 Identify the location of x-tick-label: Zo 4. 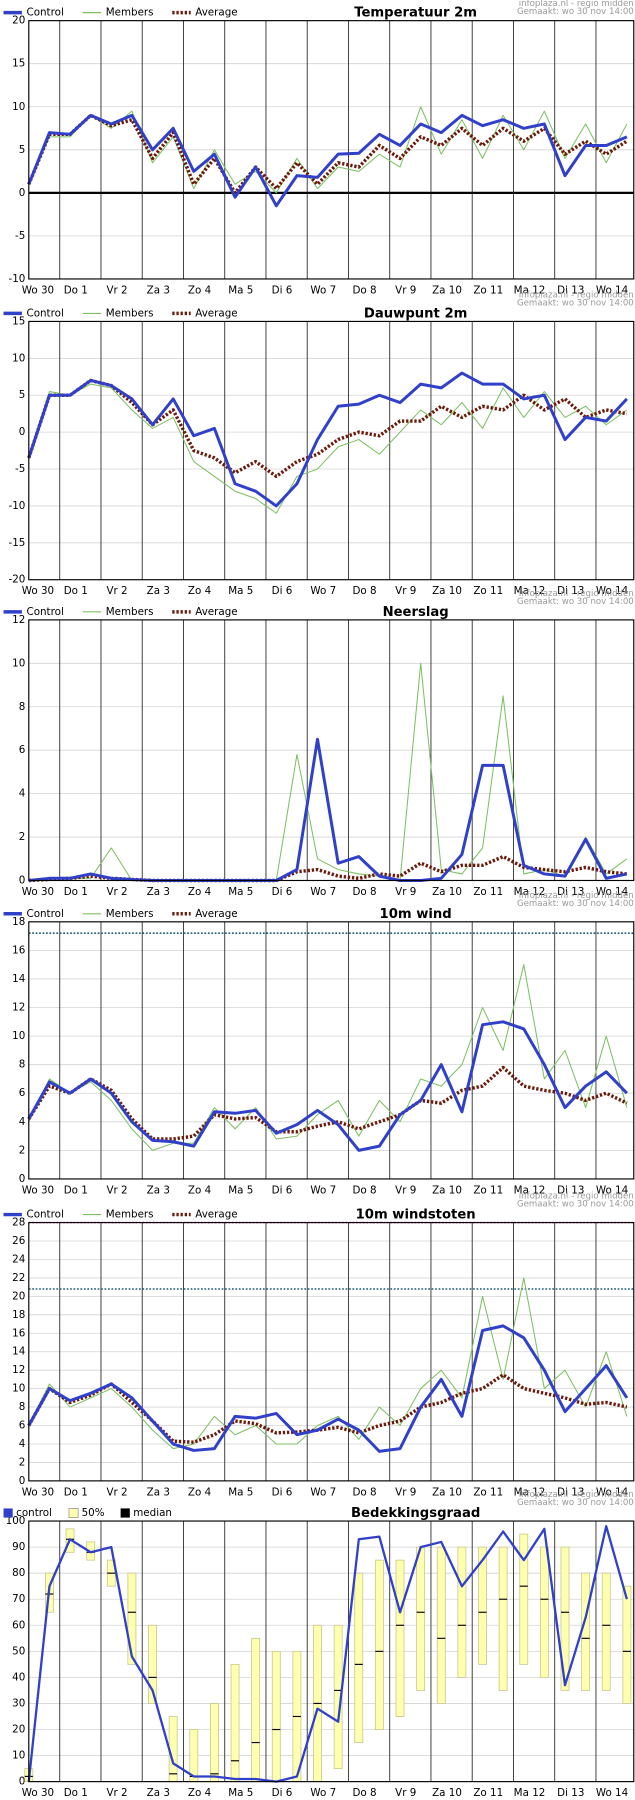
(199, 591).